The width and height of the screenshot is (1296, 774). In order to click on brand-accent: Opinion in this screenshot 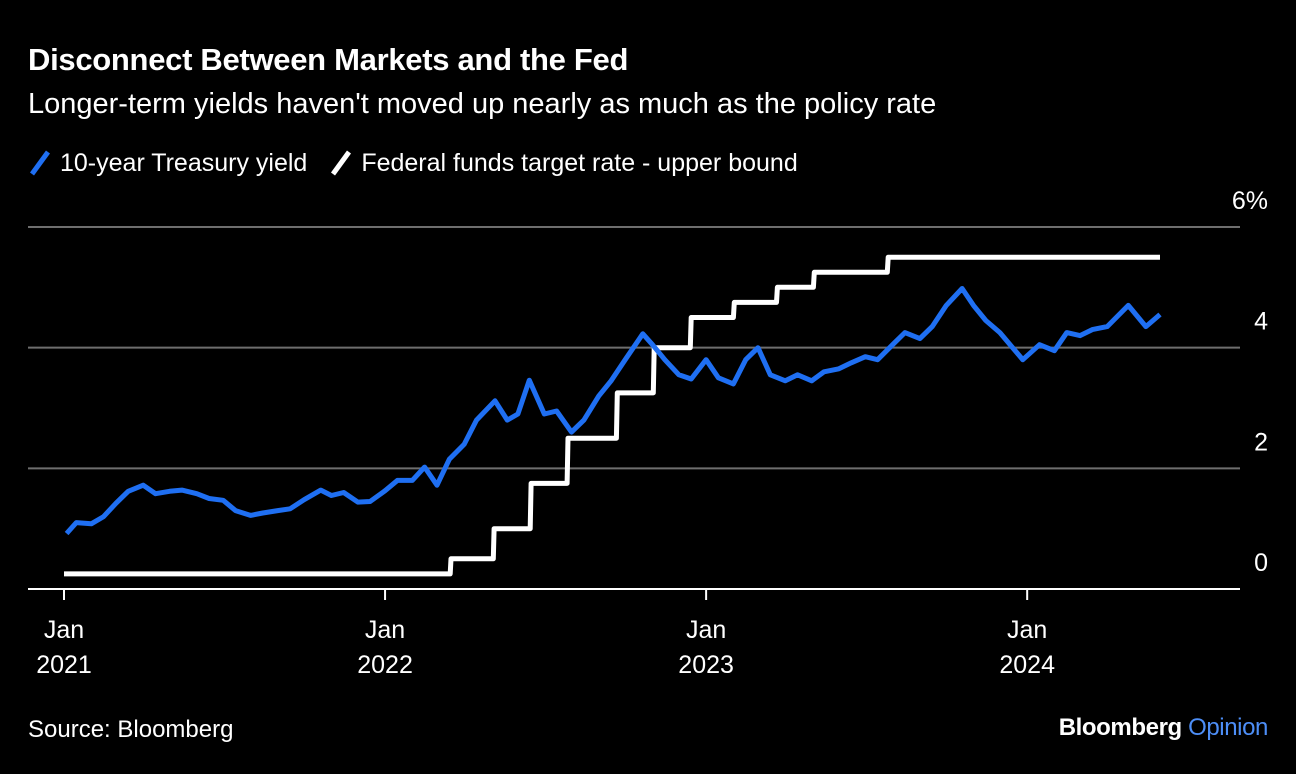, I will do `click(1228, 727)`.